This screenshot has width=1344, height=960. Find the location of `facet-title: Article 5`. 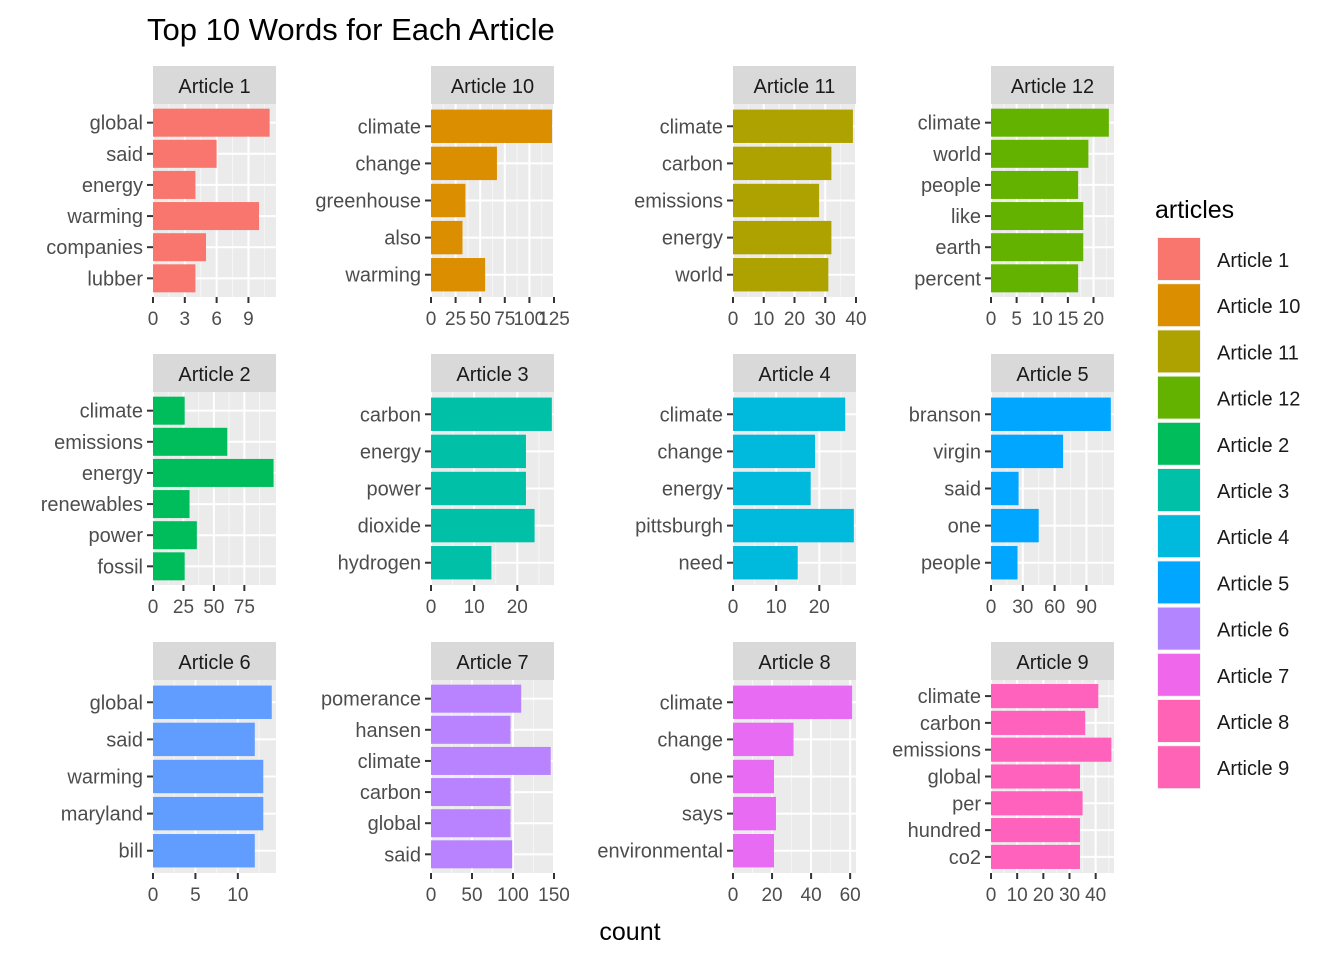

facet-title: Article 5 is located at coordinates (1052, 375).